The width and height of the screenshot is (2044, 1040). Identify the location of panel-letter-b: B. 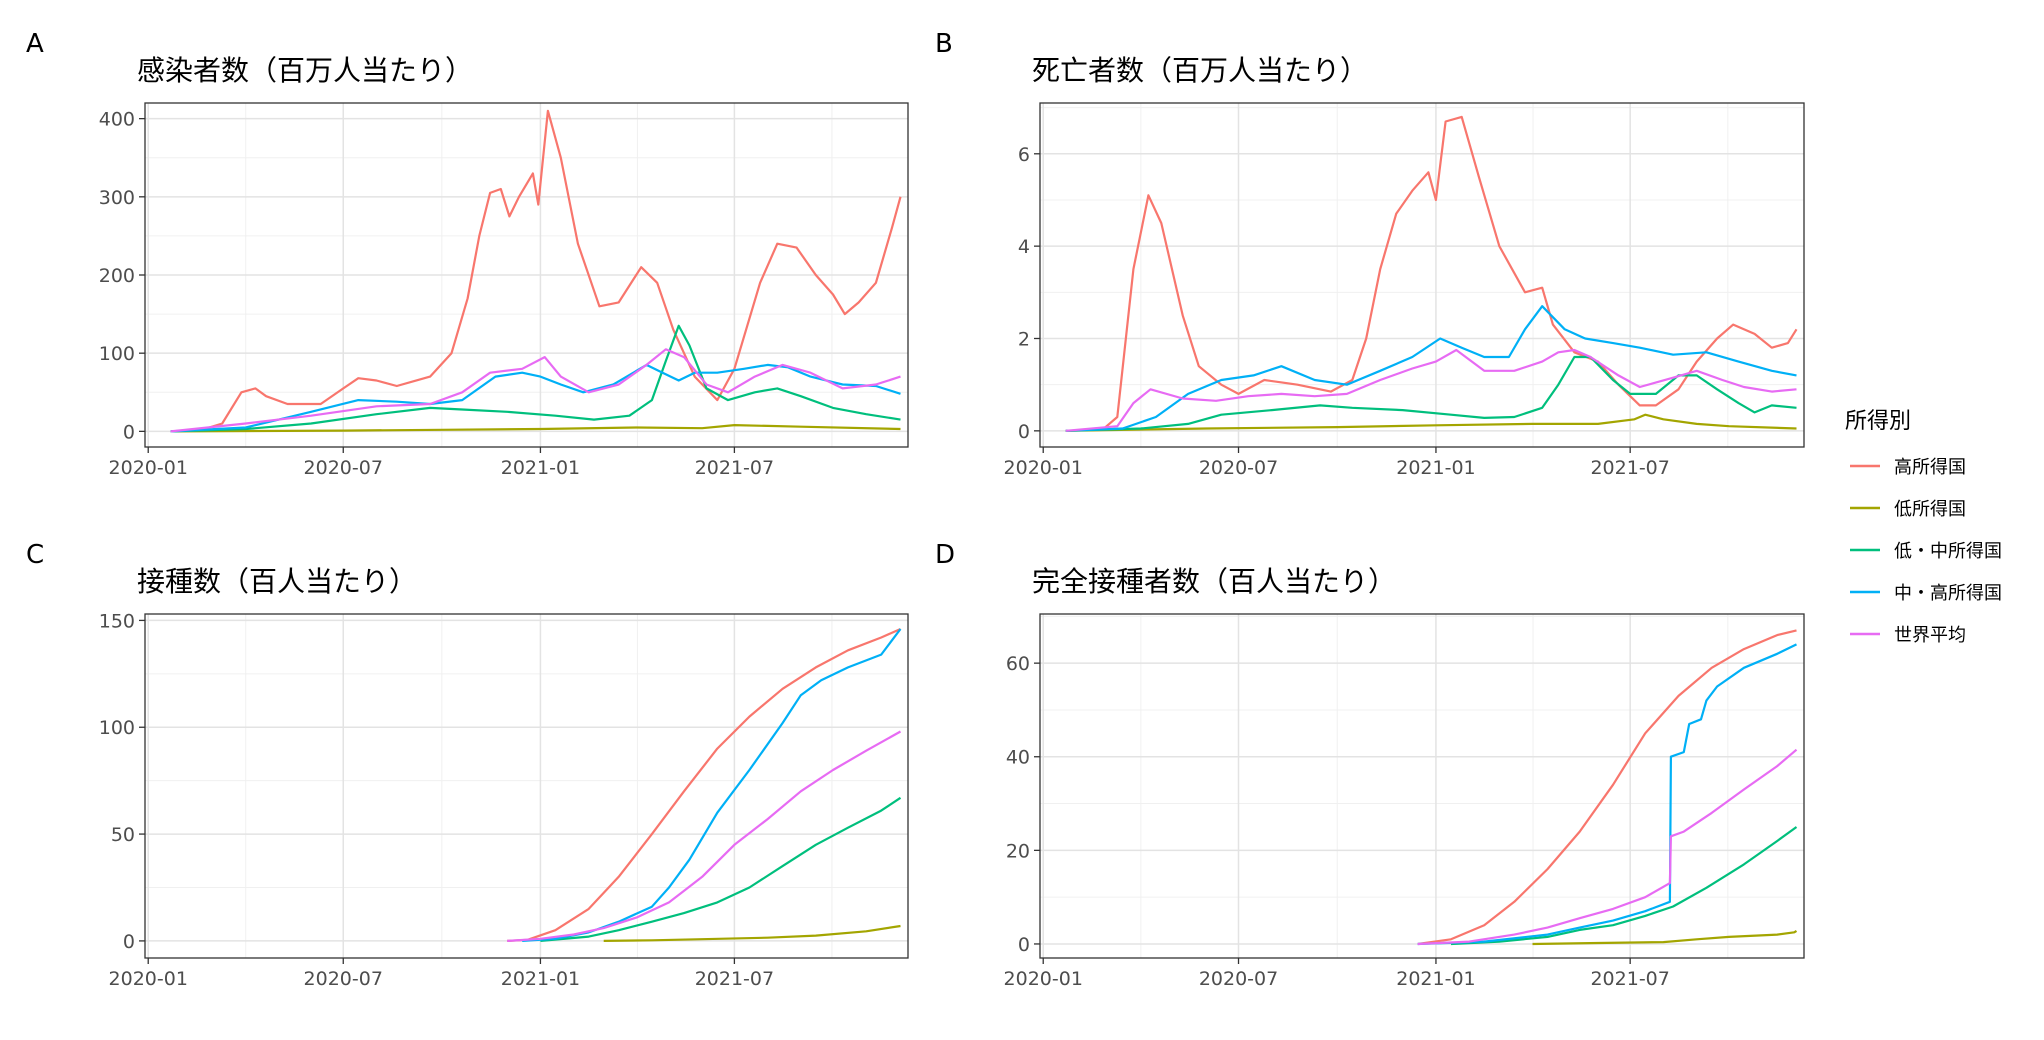
(944, 44).